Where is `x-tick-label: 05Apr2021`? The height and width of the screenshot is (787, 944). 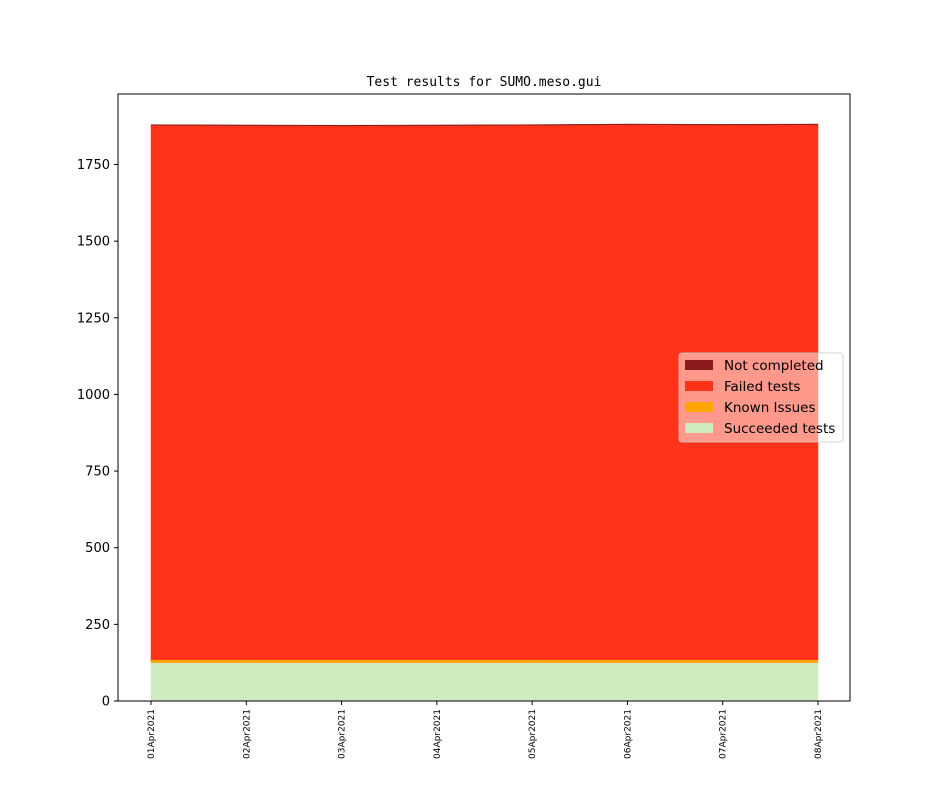
x-tick-label: 05Apr2021 is located at coordinates (533, 734).